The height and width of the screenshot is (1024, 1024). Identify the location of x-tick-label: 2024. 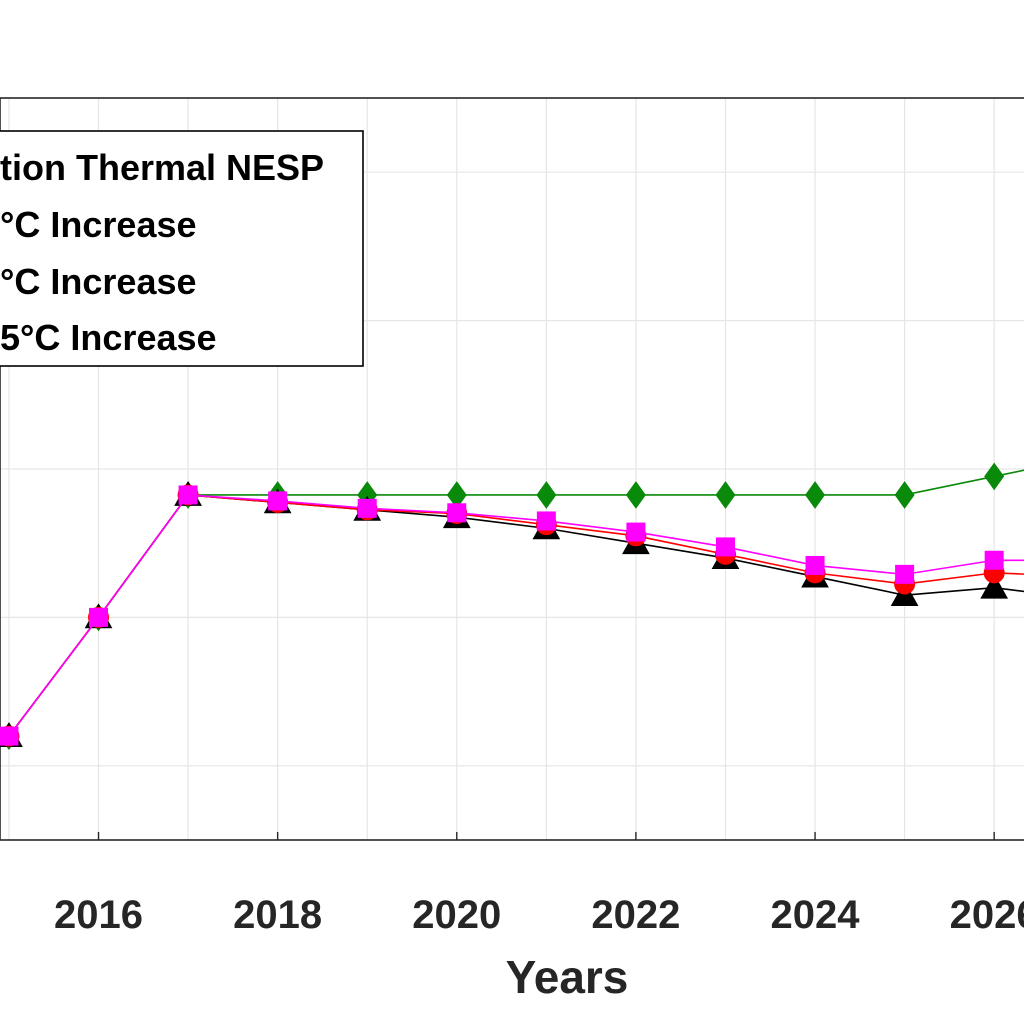
(816, 915).